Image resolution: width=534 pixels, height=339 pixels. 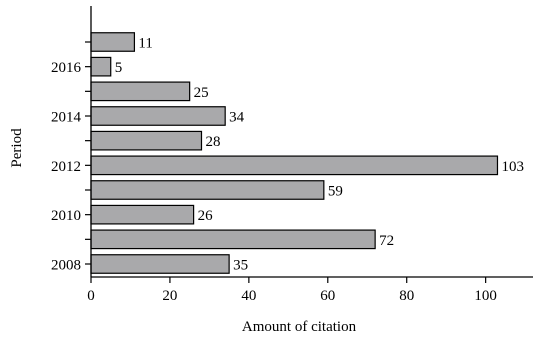 What do you see at coordinates (237, 118) in the screenshot?
I see `data-label-2014: 34` at bounding box center [237, 118].